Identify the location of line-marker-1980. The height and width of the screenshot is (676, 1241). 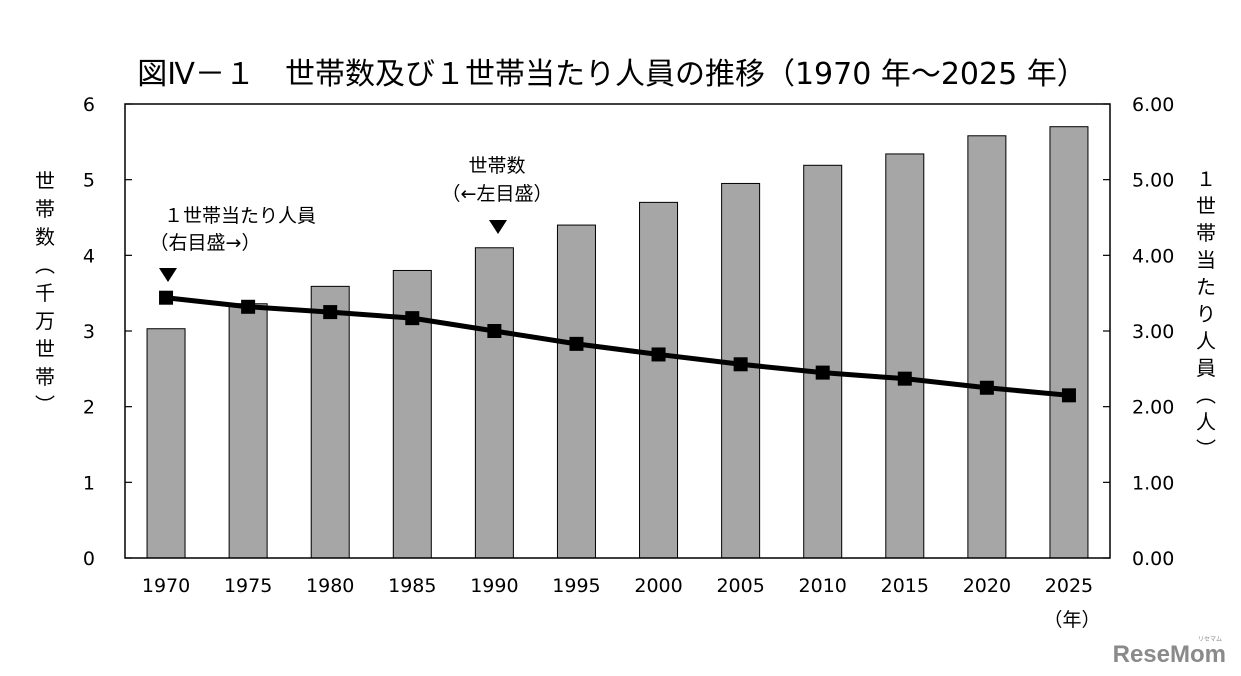
(330, 312).